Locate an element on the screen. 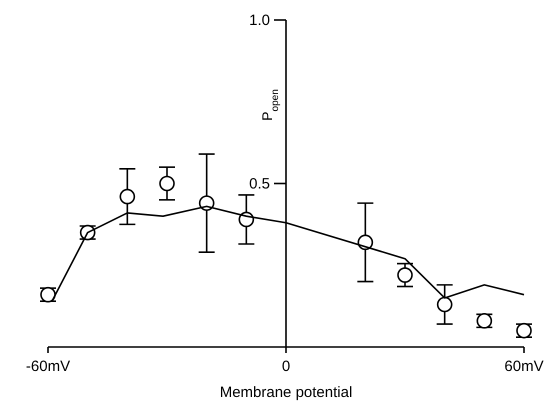 This screenshot has height=410, width=558. y-tick-label: 1.0 is located at coordinates (259, 20).